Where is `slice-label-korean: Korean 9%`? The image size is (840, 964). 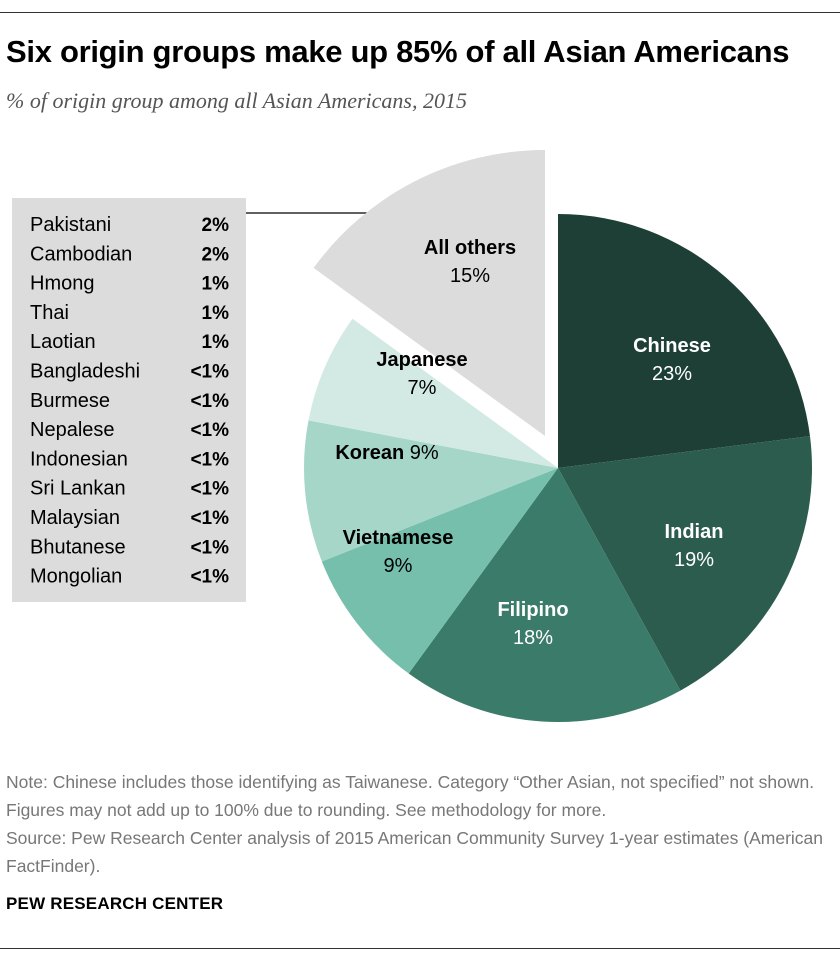
slice-label-korean: Korean 9% is located at coordinates (387, 453).